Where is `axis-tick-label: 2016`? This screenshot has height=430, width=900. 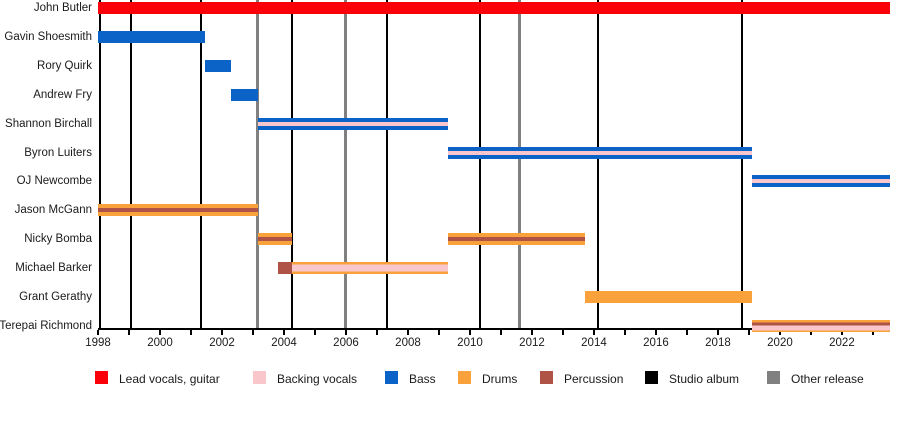
axis-tick-label: 2016 is located at coordinates (656, 343).